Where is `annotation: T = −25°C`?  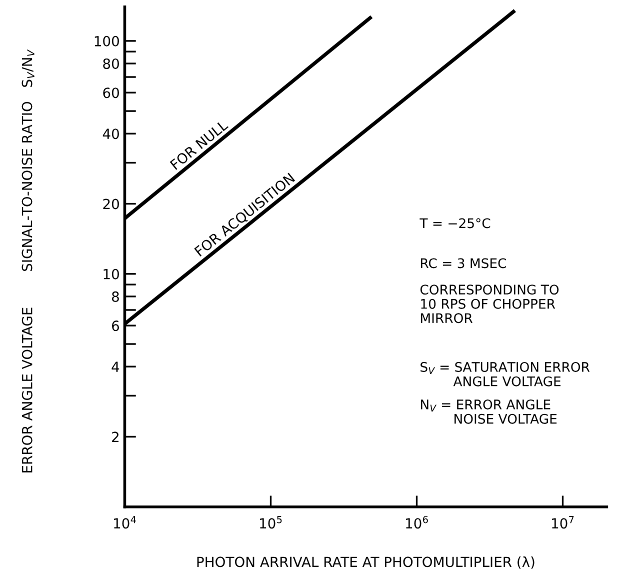 annotation: T = −25°C is located at coordinates (455, 223).